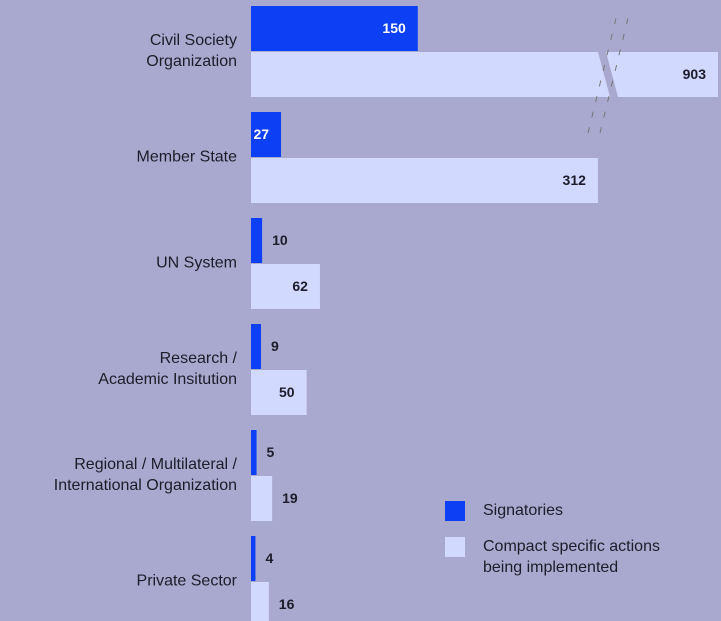 The width and height of the screenshot is (721, 621). What do you see at coordinates (186, 581) in the screenshot?
I see `category-label: Private Sector` at bounding box center [186, 581].